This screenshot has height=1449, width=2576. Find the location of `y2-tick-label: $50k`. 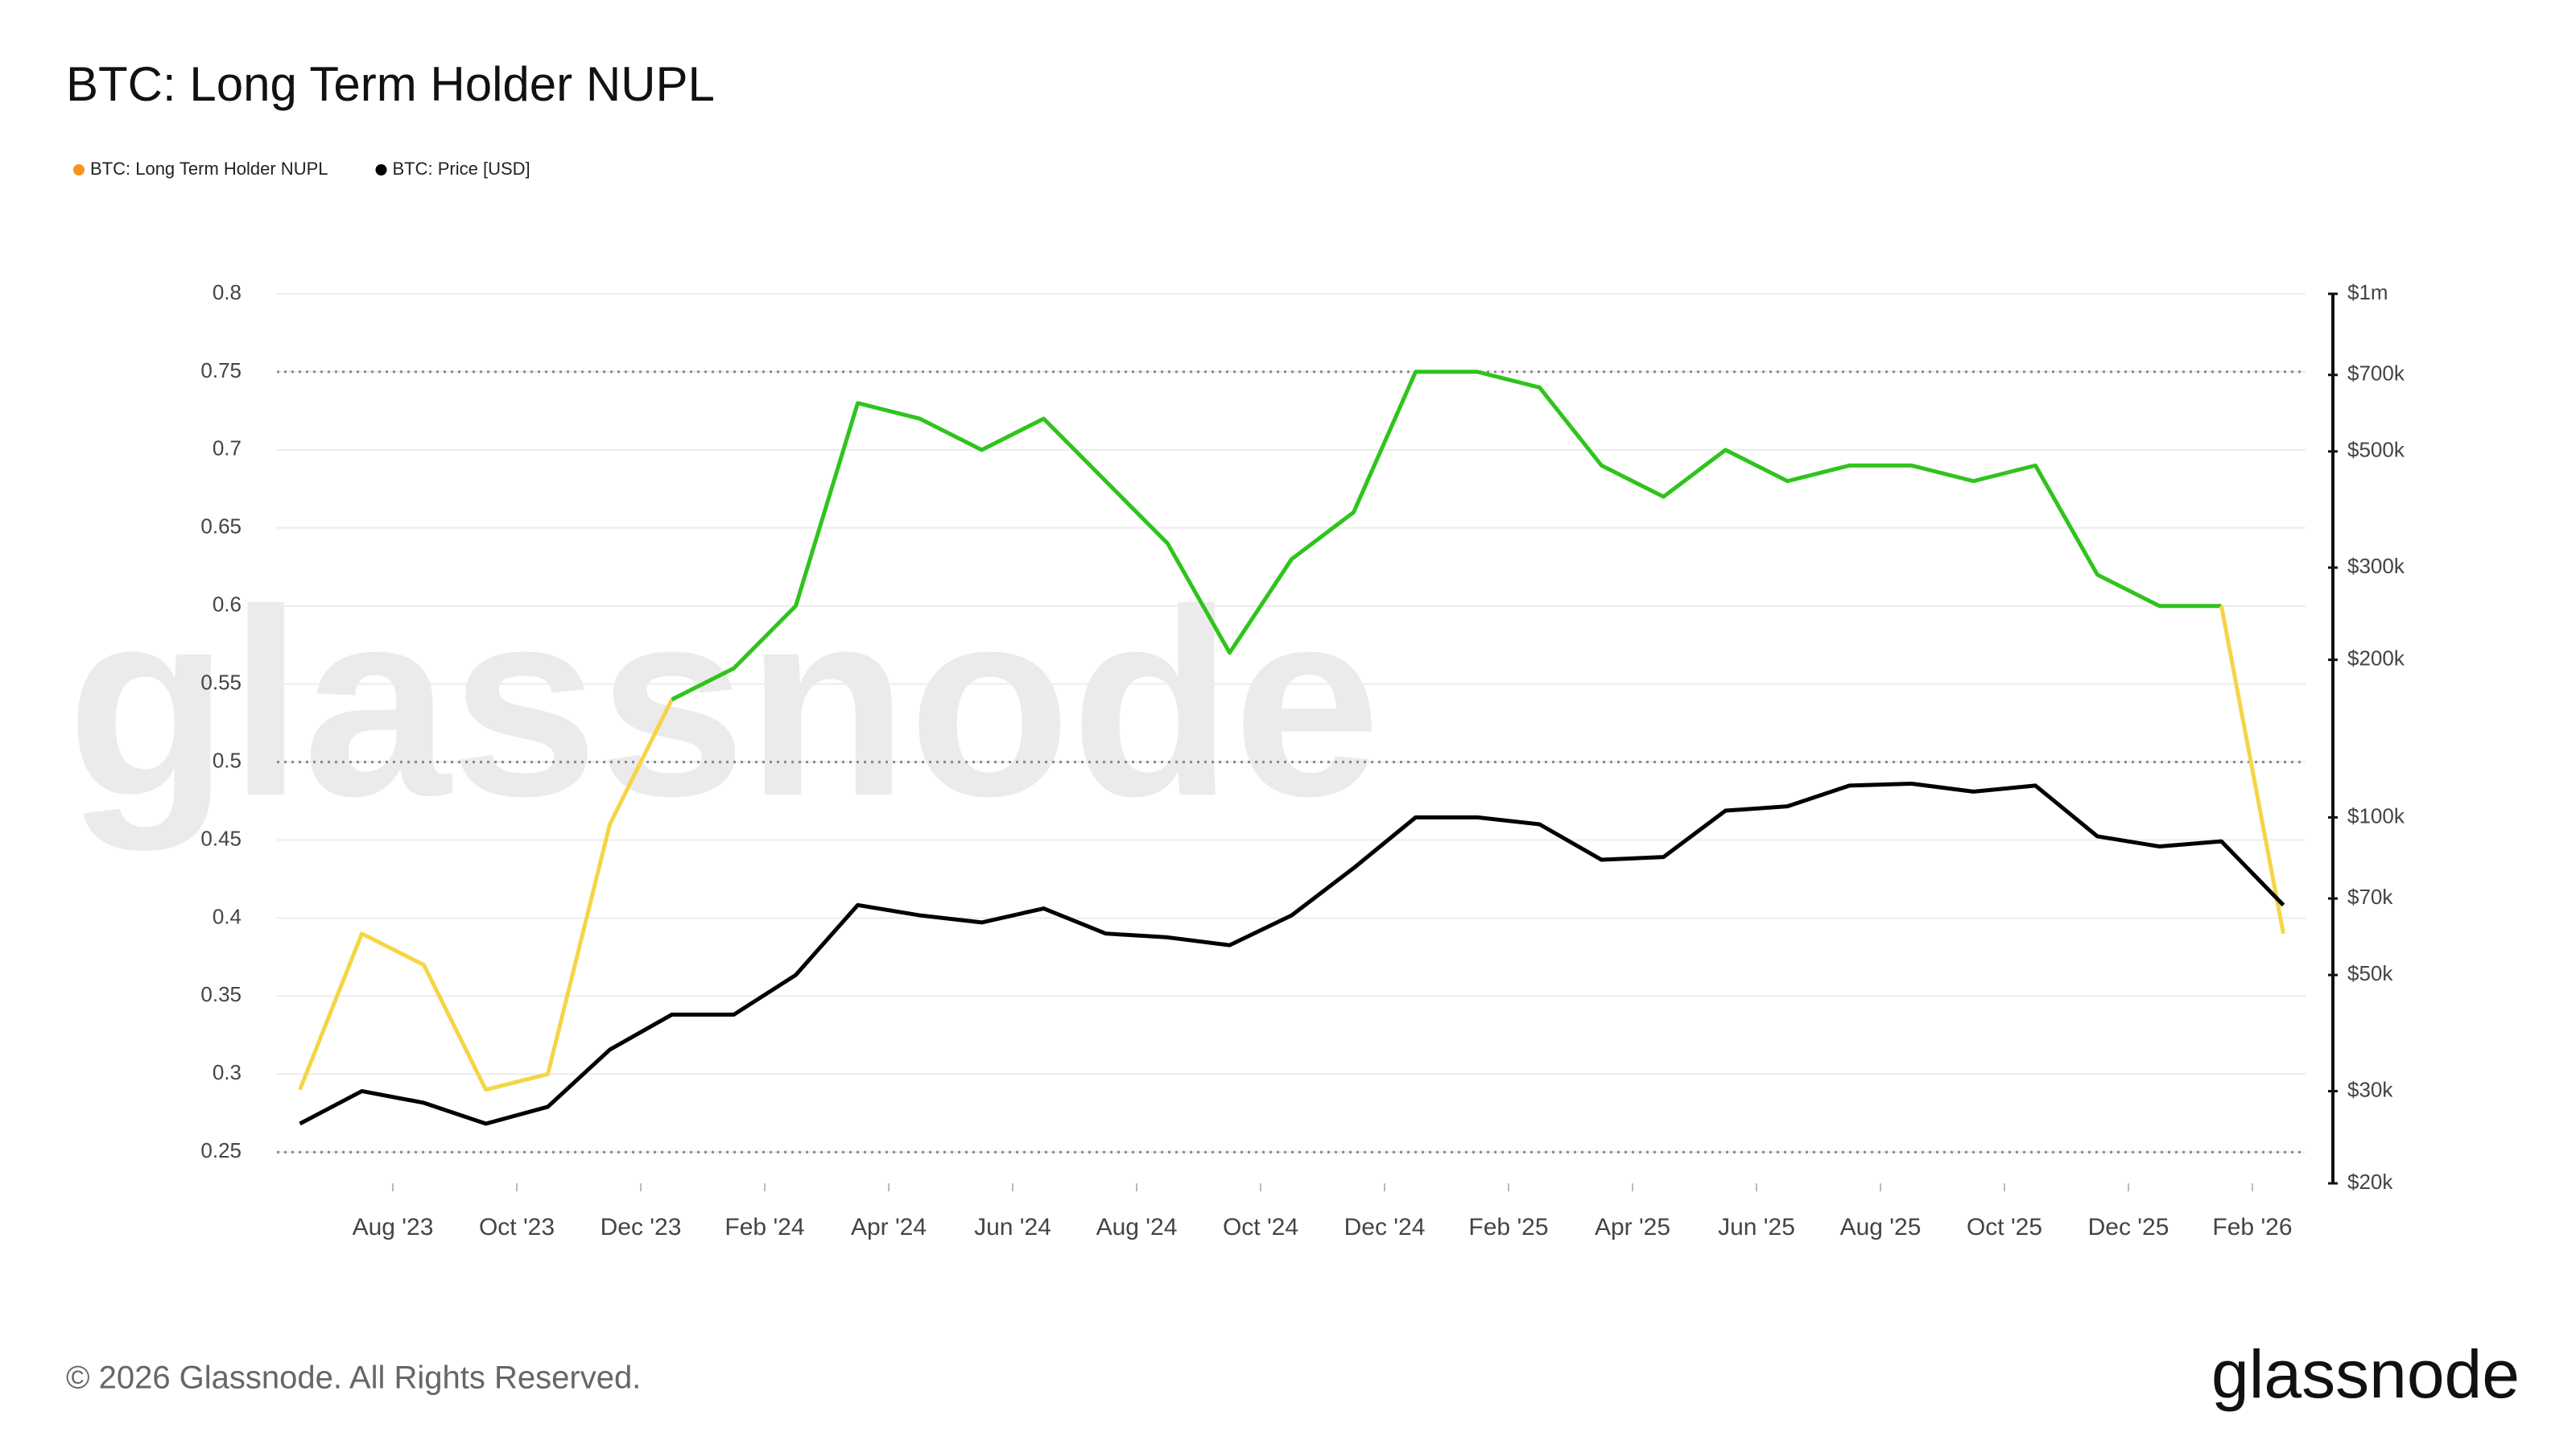

y2-tick-label: $50k is located at coordinates (2370, 973).